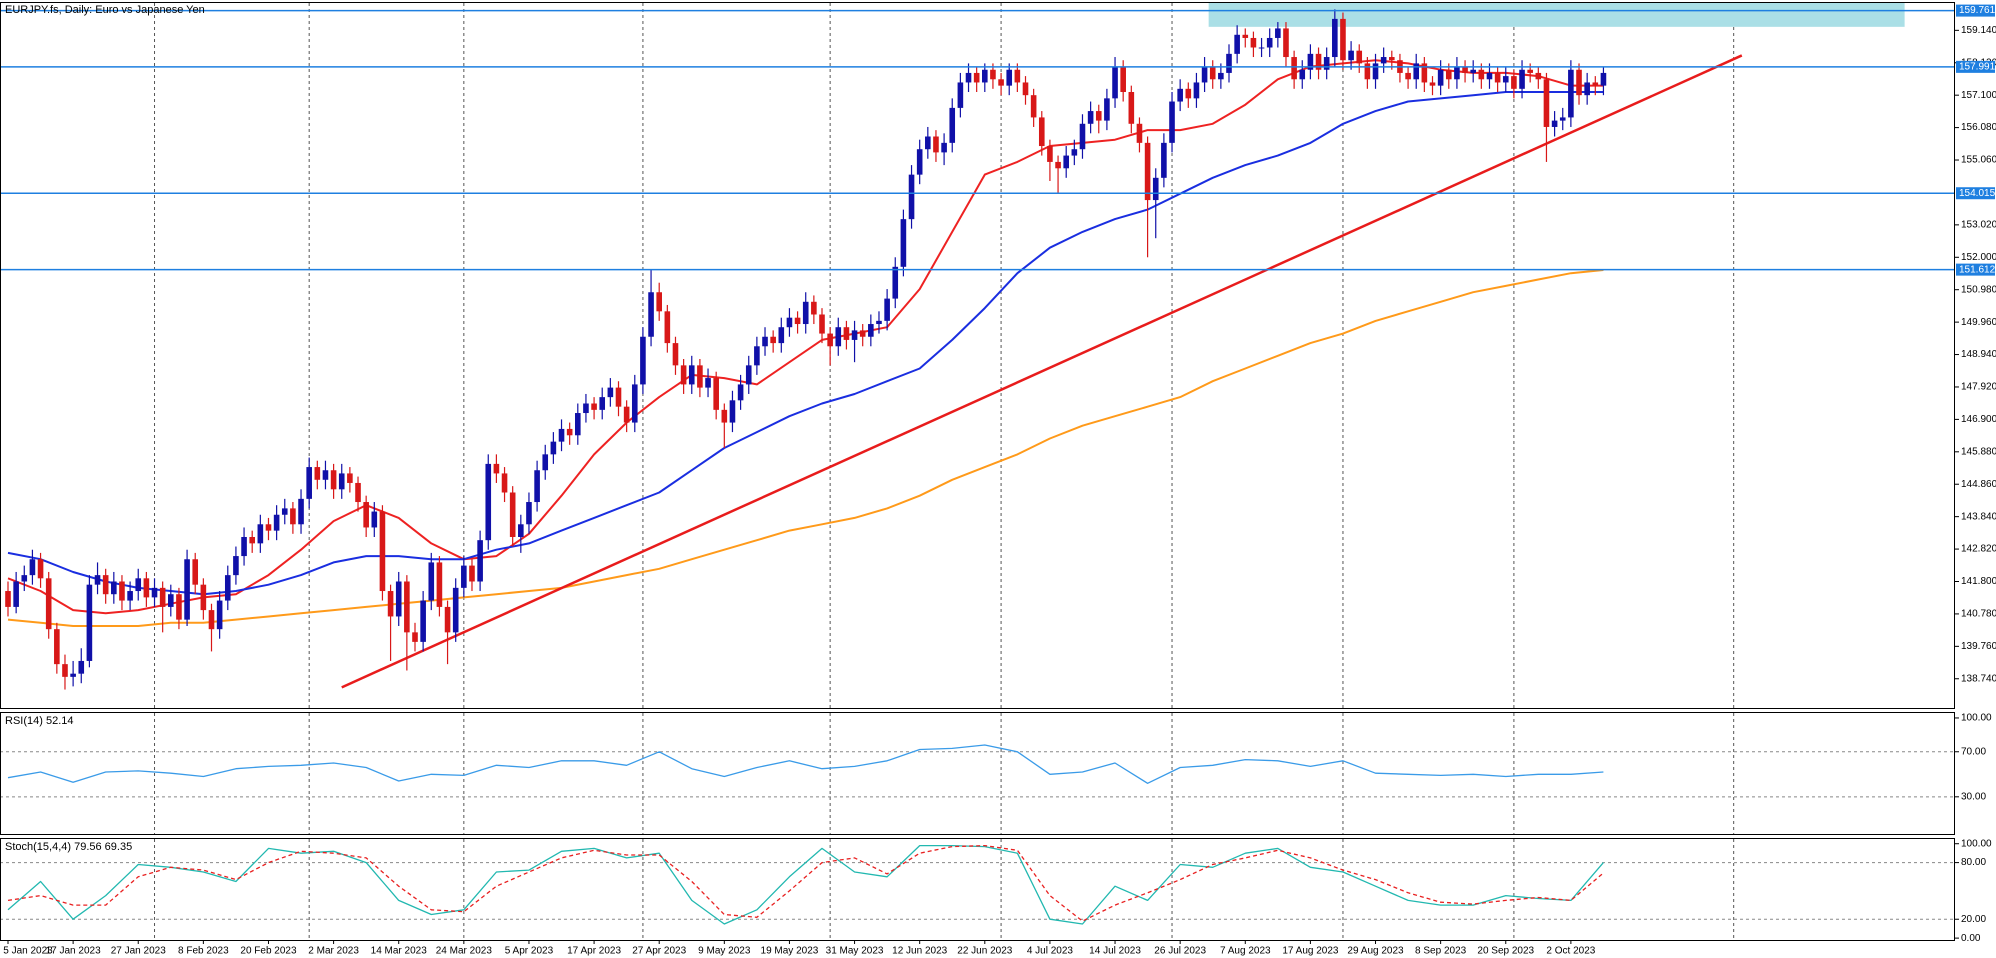  Describe the element at coordinates (855, 951) in the screenshot. I see `x-tick-label: 31 May 2023` at that location.